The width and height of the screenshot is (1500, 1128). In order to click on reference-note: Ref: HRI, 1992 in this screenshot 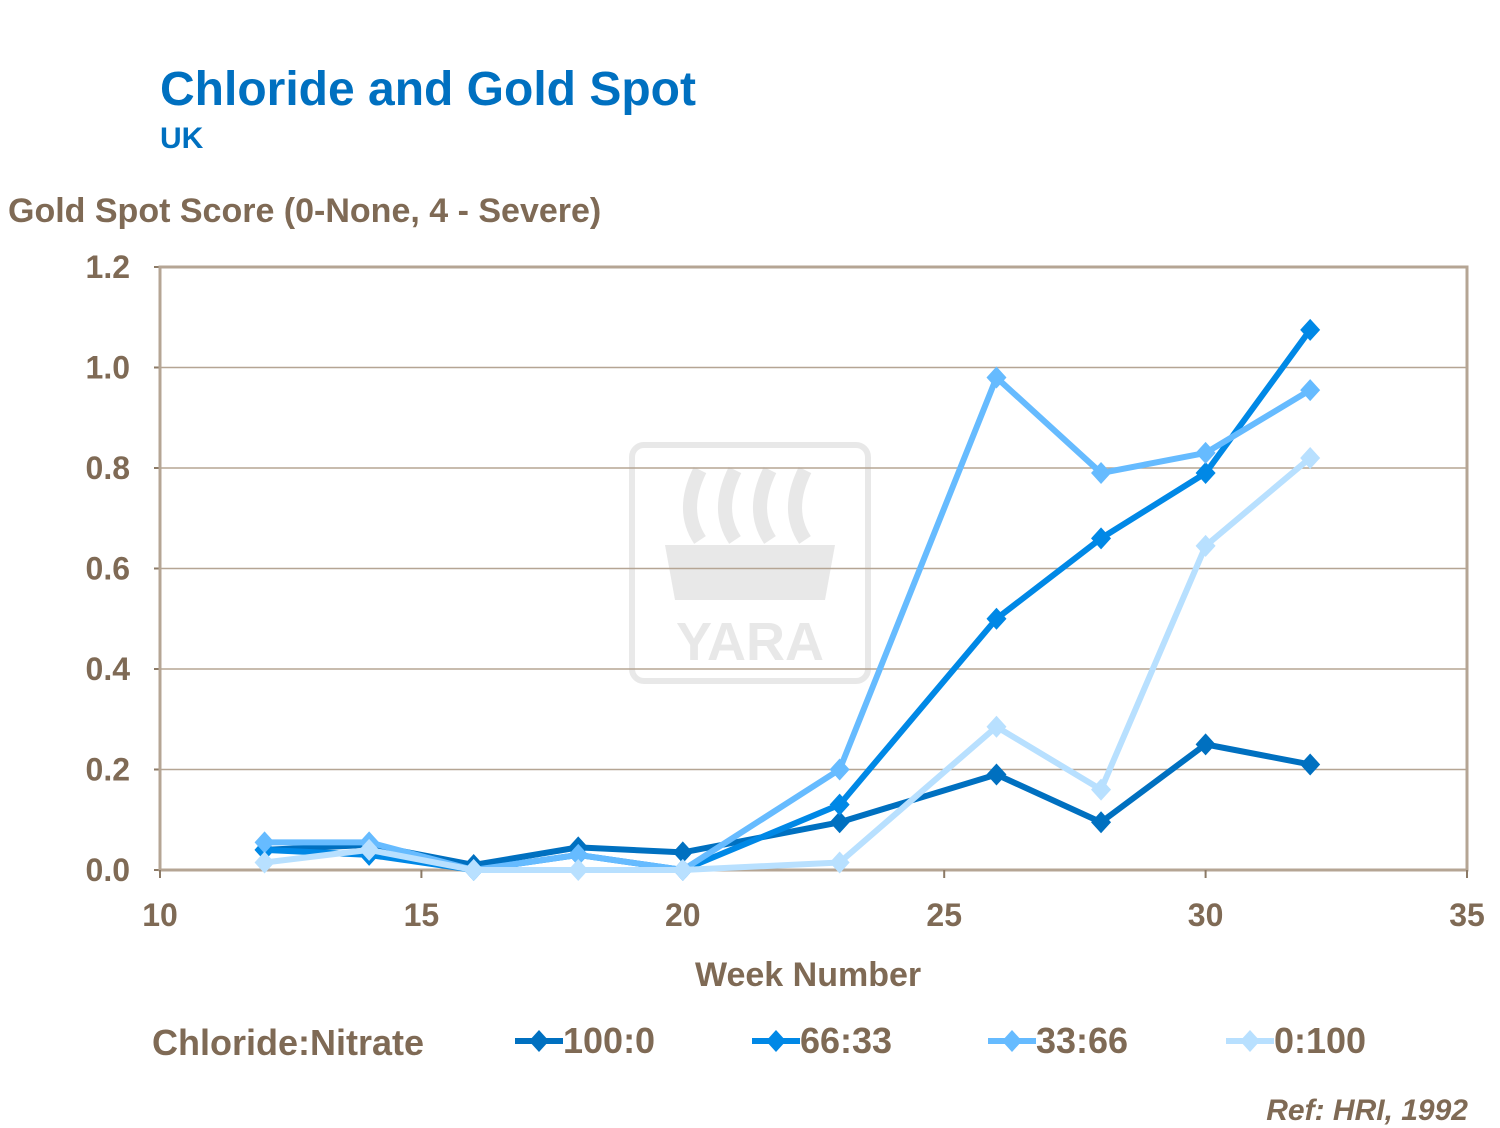, I will do `click(1367, 1110)`.